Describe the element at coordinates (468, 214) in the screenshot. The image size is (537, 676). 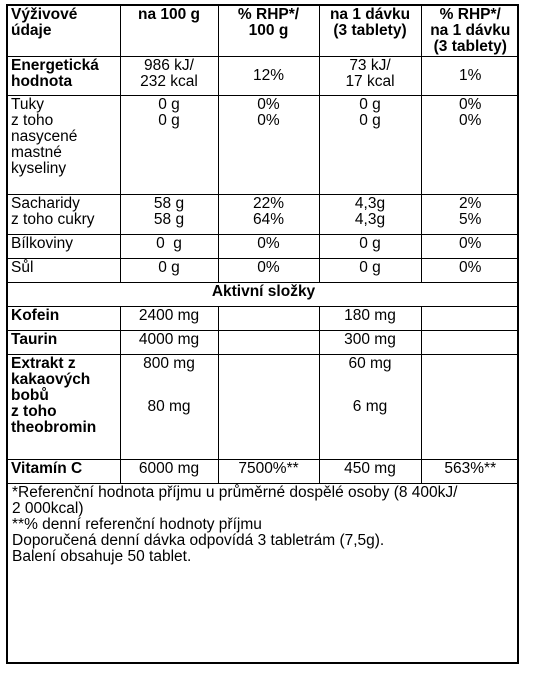
I see `carbs-rhp-dose: 2% 5%` at that location.